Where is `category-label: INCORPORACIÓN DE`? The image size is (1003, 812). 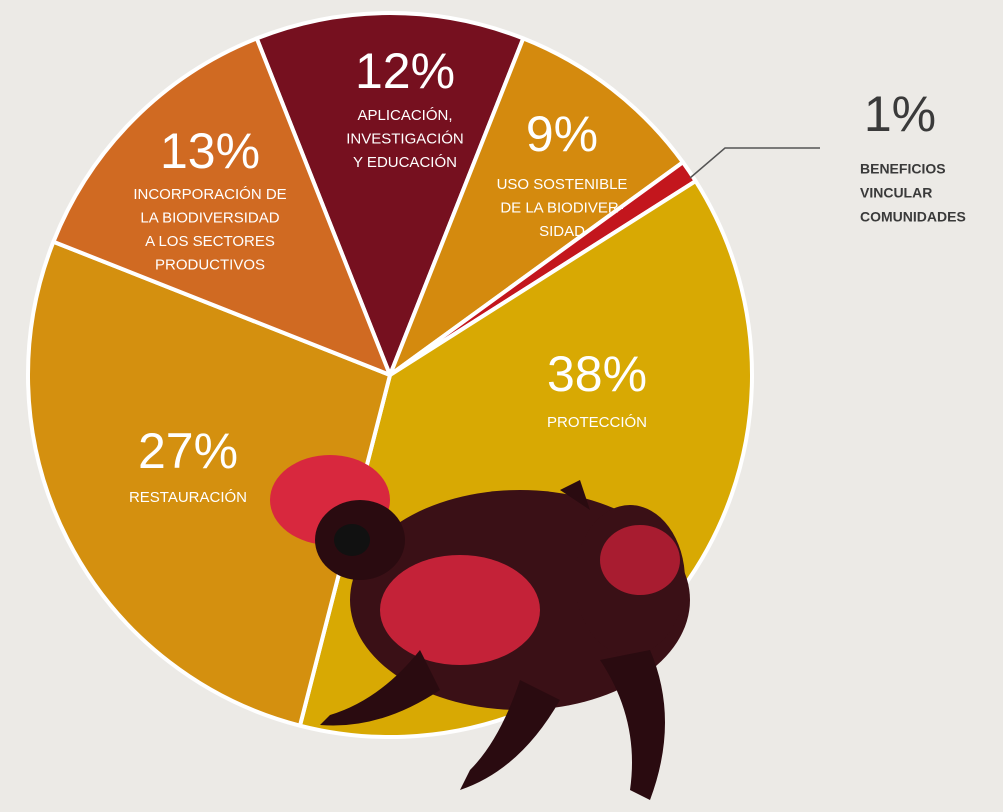 category-label: INCORPORACIÓN DE is located at coordinates (209, 194).